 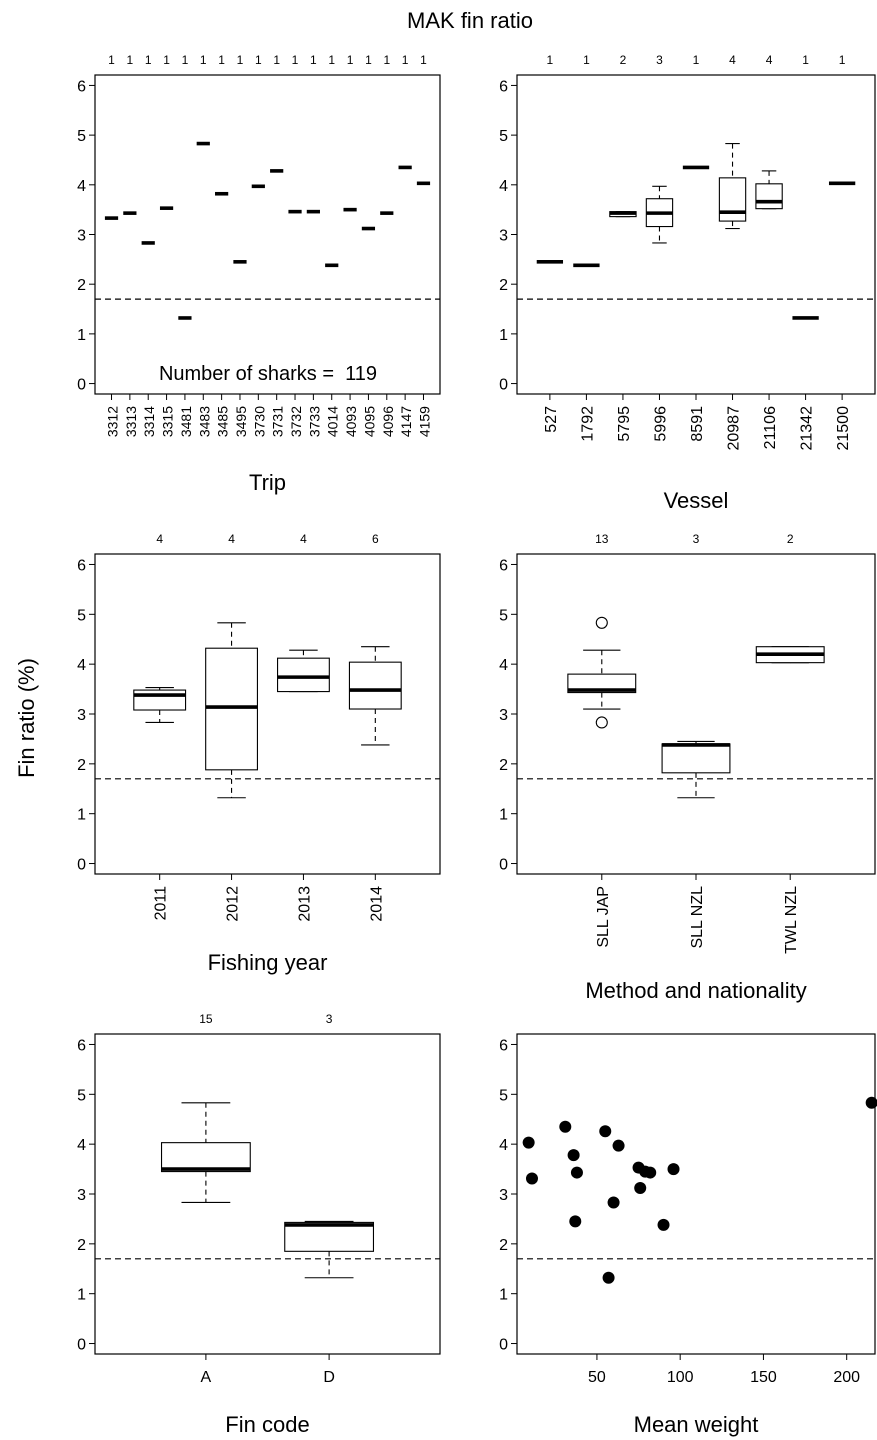 I want to click on x-tick-label: 2011, so click(x=161, y=903).